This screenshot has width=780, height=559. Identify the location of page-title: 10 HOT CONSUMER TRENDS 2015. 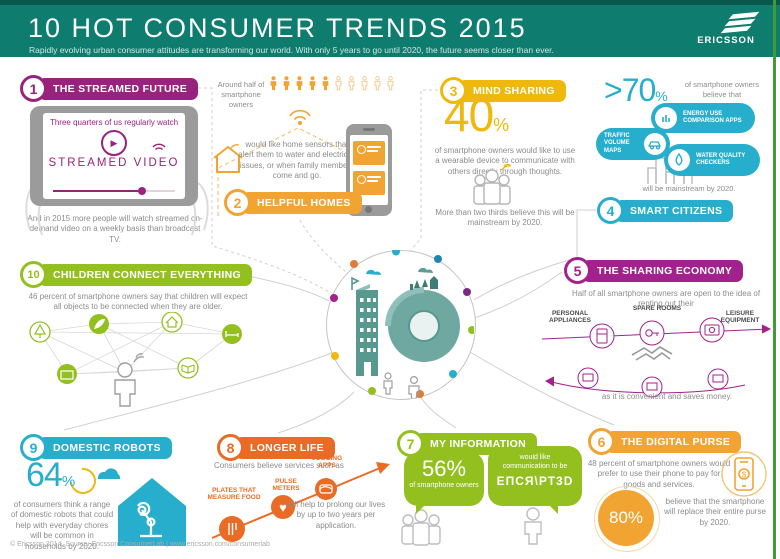
(277, 28).